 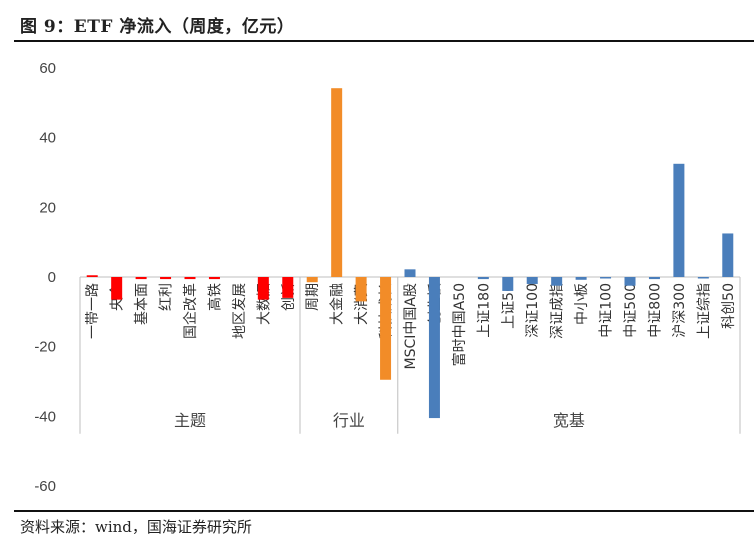 I want to click on category-label: 沪深300, so click(x=680, y=310).